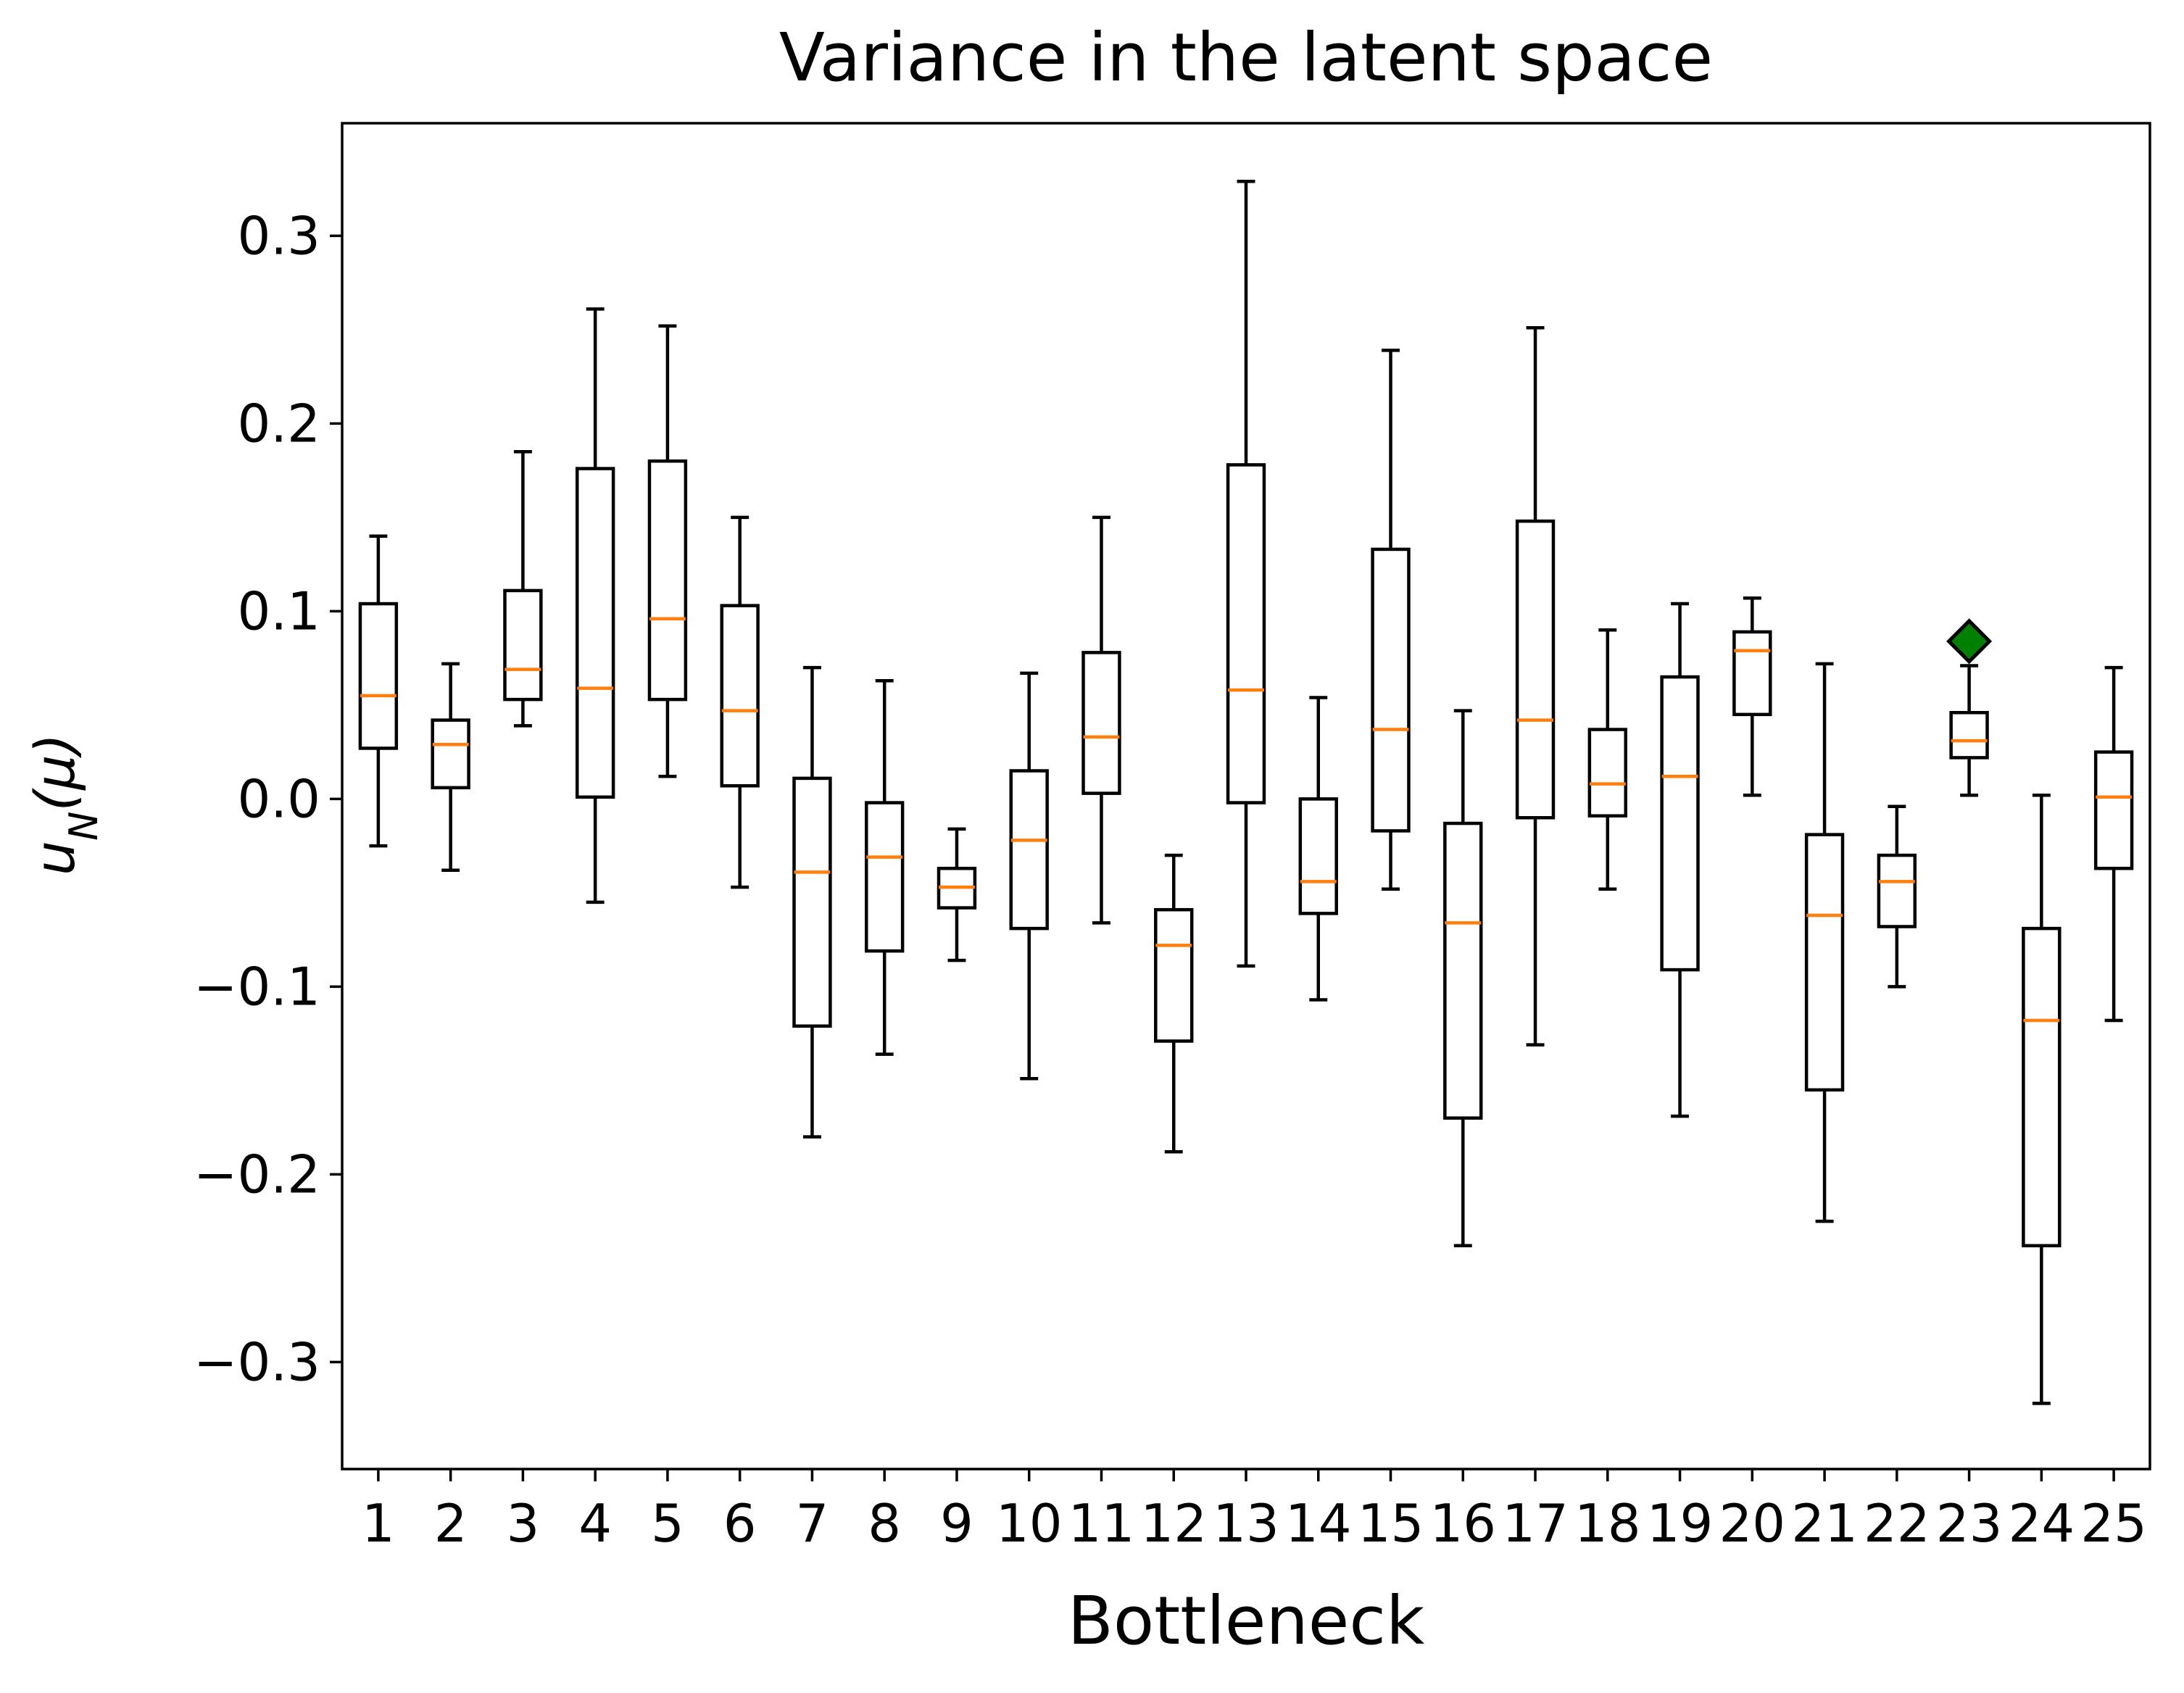 The width and height of the screenshot is (2184, 1693). I want to click on chart-title: Variance in the latent space, so click(1246, 57).